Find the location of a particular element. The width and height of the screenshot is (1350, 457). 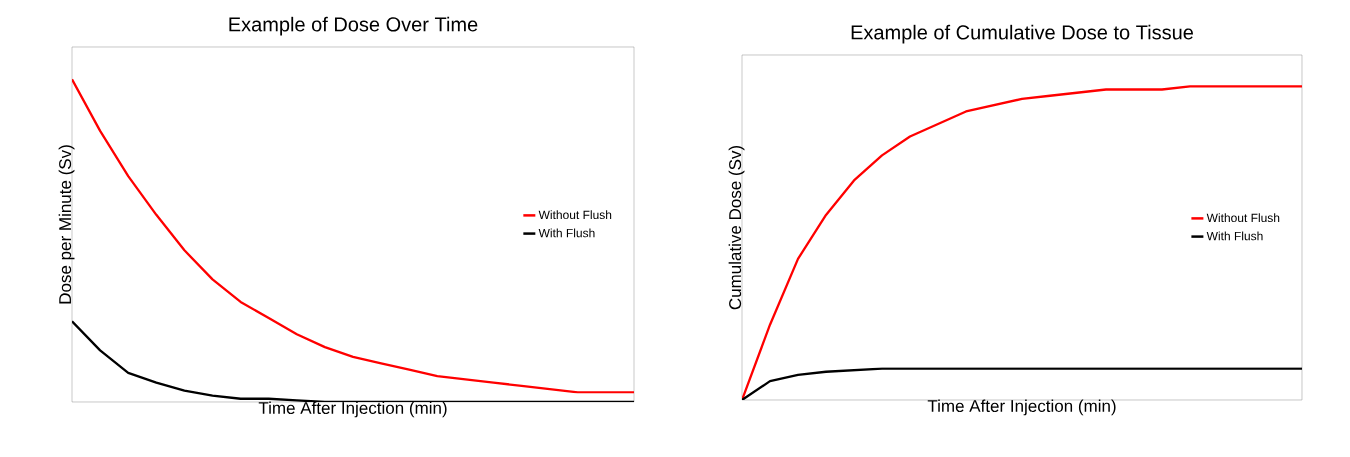

y-axis-title: Dose per Minute (Sv) is located at coordinates (66, 224).